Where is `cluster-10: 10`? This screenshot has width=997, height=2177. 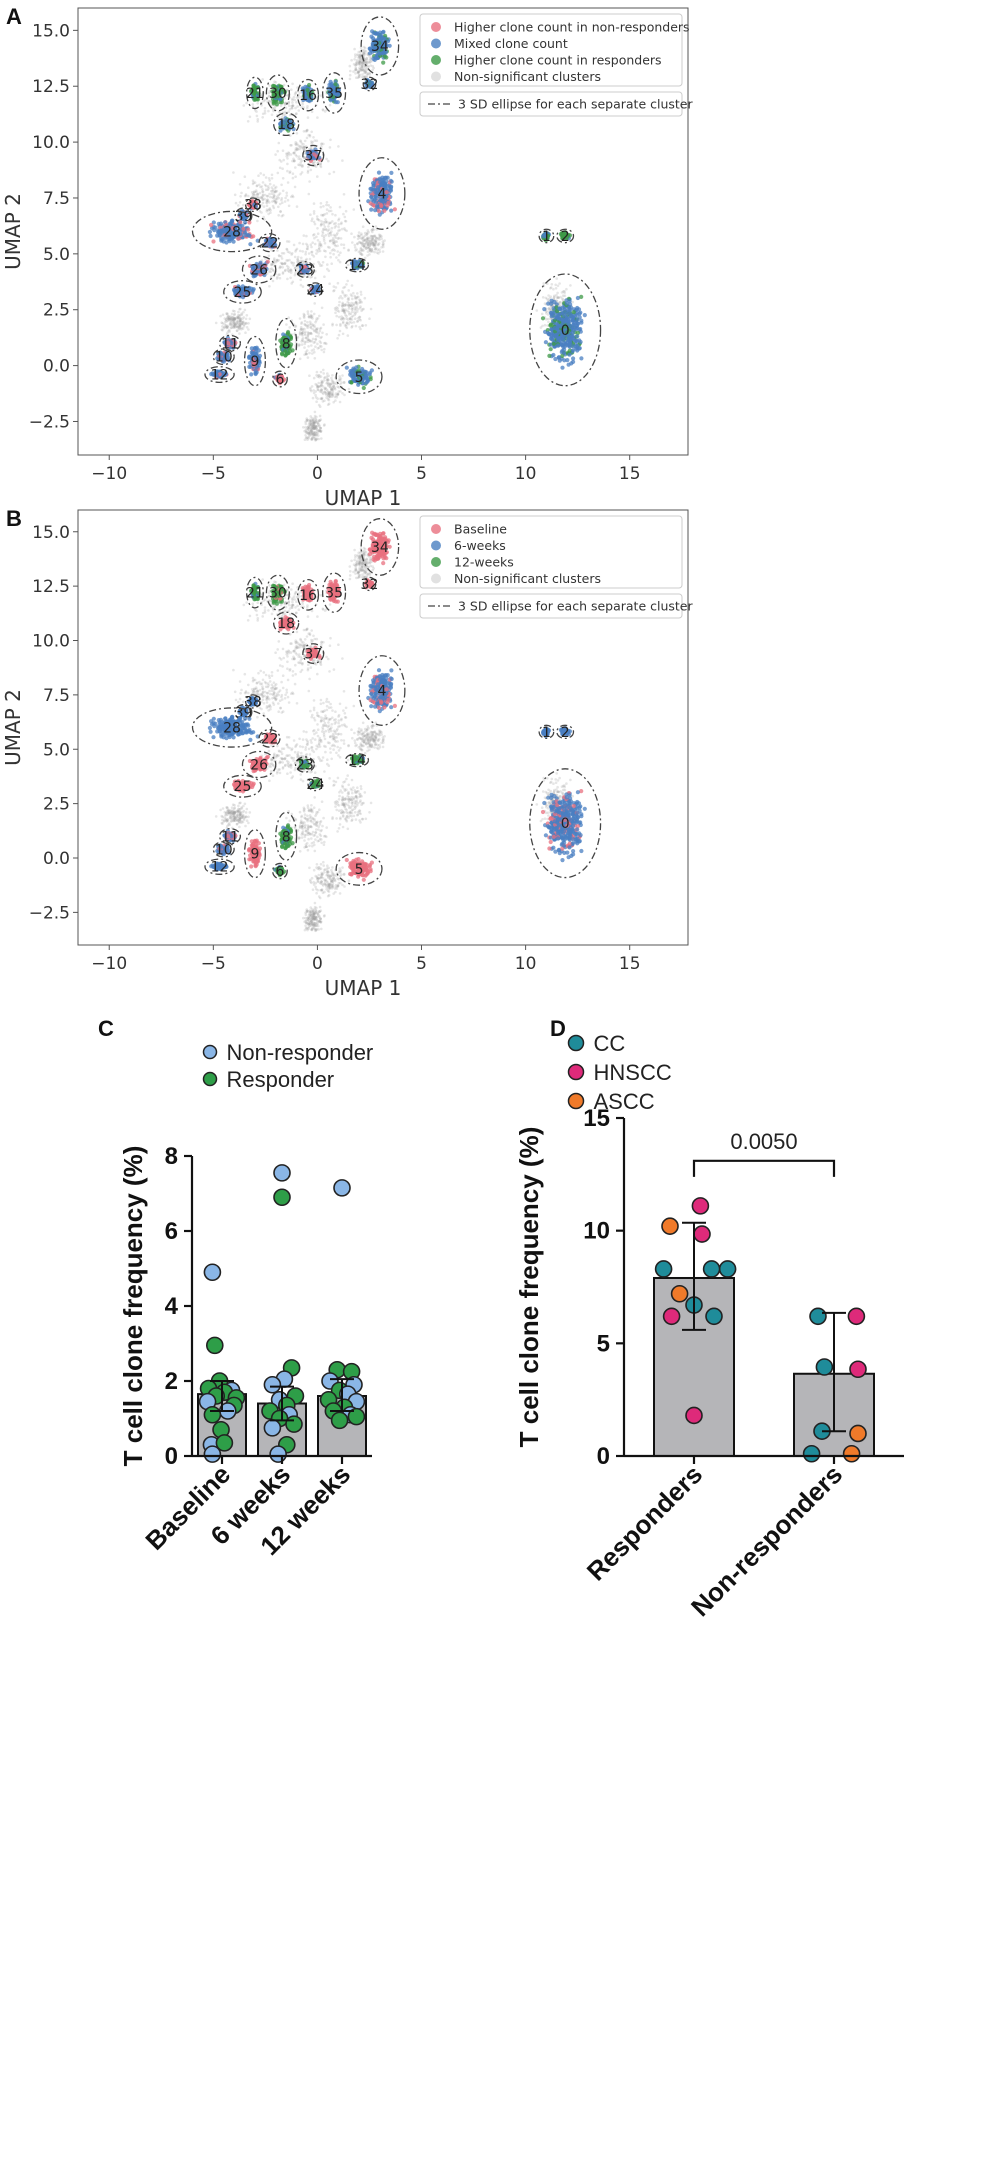 cluster-10: 10 is located at coordinates (223, 357).